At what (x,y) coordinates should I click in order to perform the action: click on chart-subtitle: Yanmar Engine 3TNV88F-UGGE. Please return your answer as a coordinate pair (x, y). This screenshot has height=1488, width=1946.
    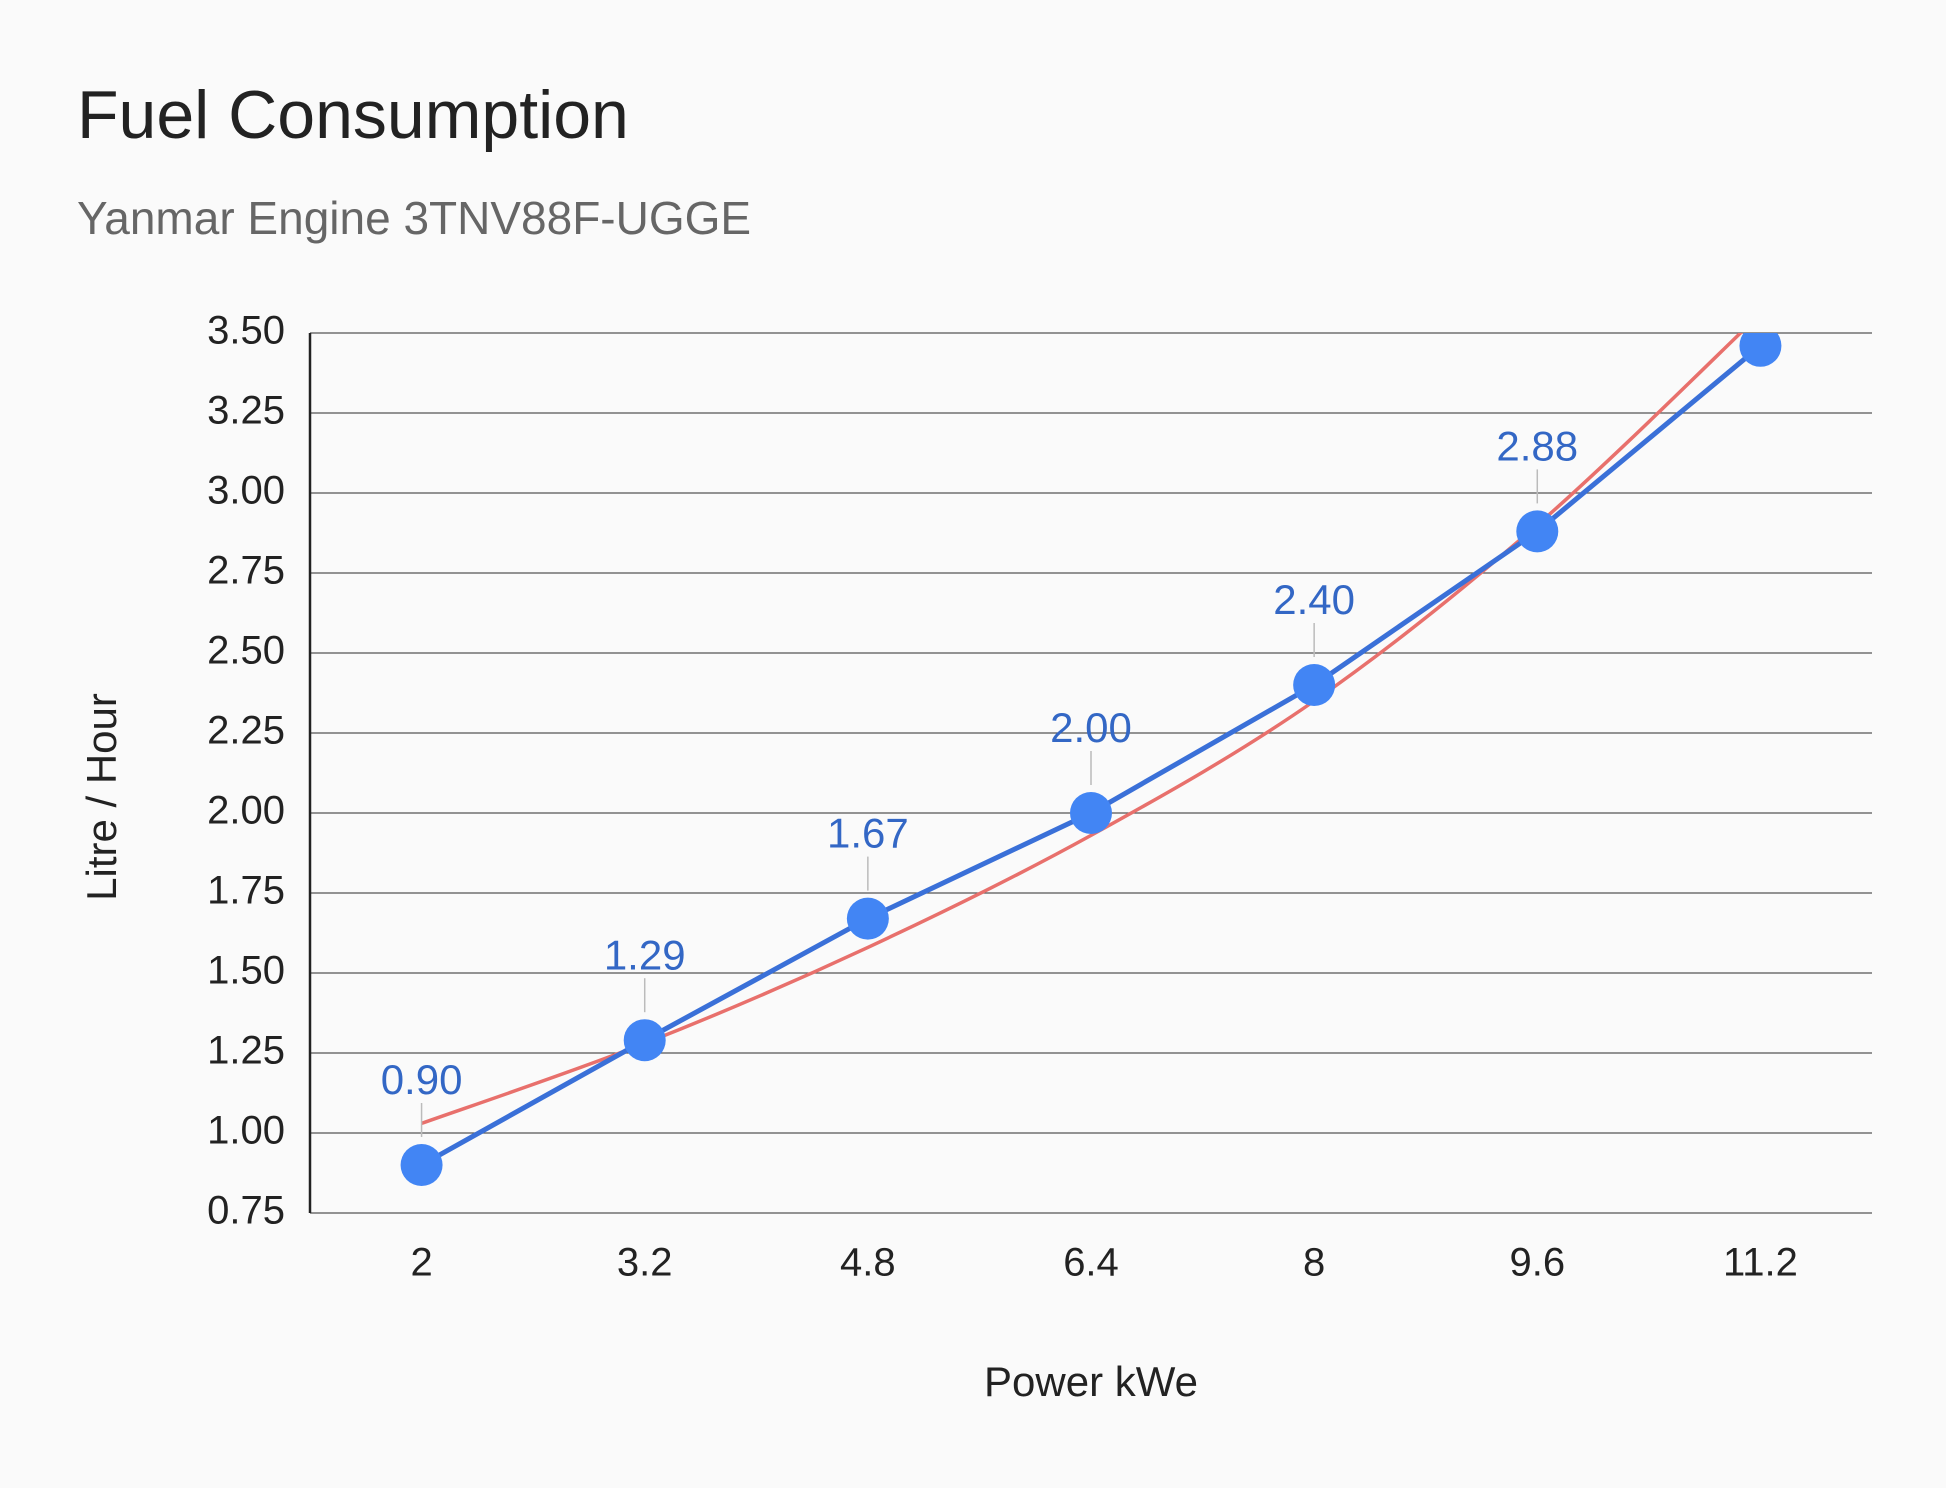
    Looking at the image, I should click on (414, 218).